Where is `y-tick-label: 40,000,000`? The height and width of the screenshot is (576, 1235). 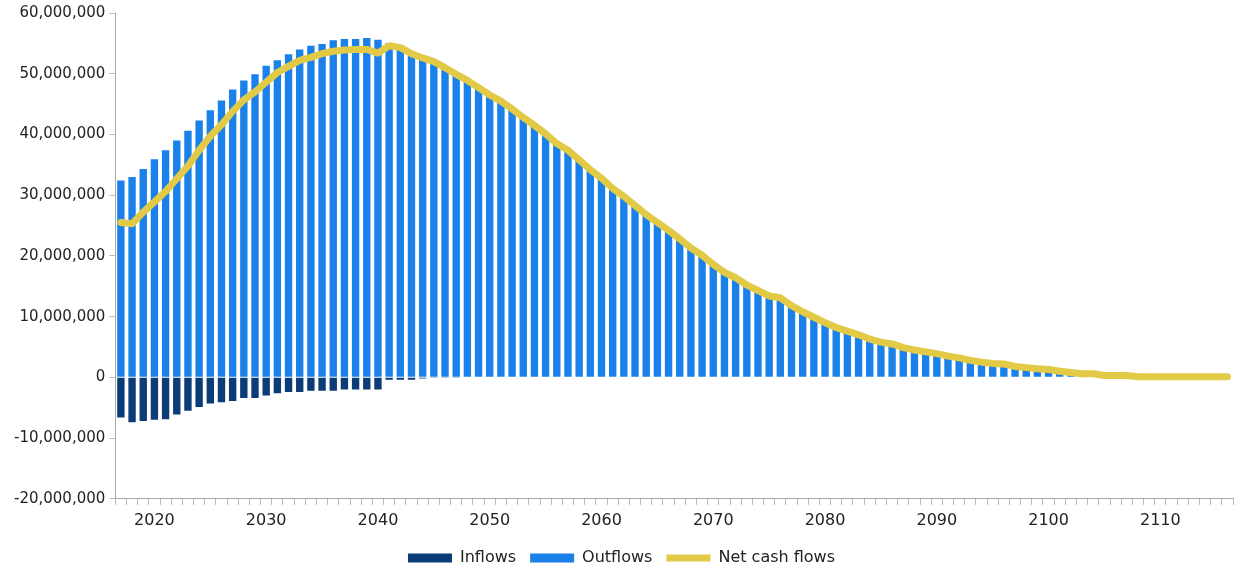
y-tick-label: 40,000,000 is located at coordinates (62, 133).